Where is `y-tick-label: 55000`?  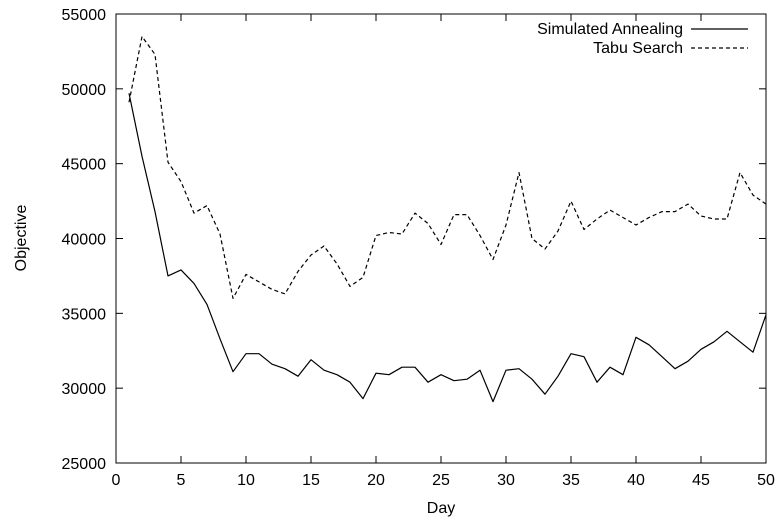 y-tick-label: 55000 is located at coordinates (84, 15).